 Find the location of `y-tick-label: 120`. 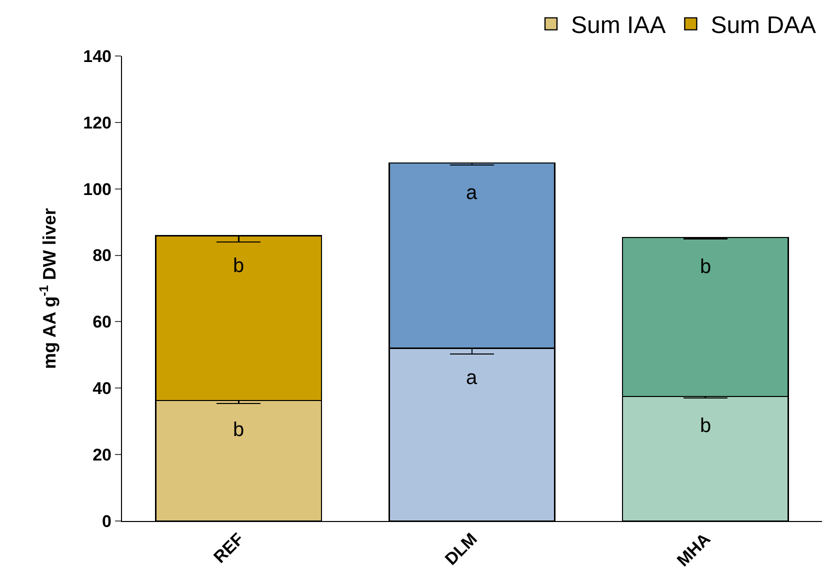

y-tick-label: 120 is located at coordinates (97, 122).